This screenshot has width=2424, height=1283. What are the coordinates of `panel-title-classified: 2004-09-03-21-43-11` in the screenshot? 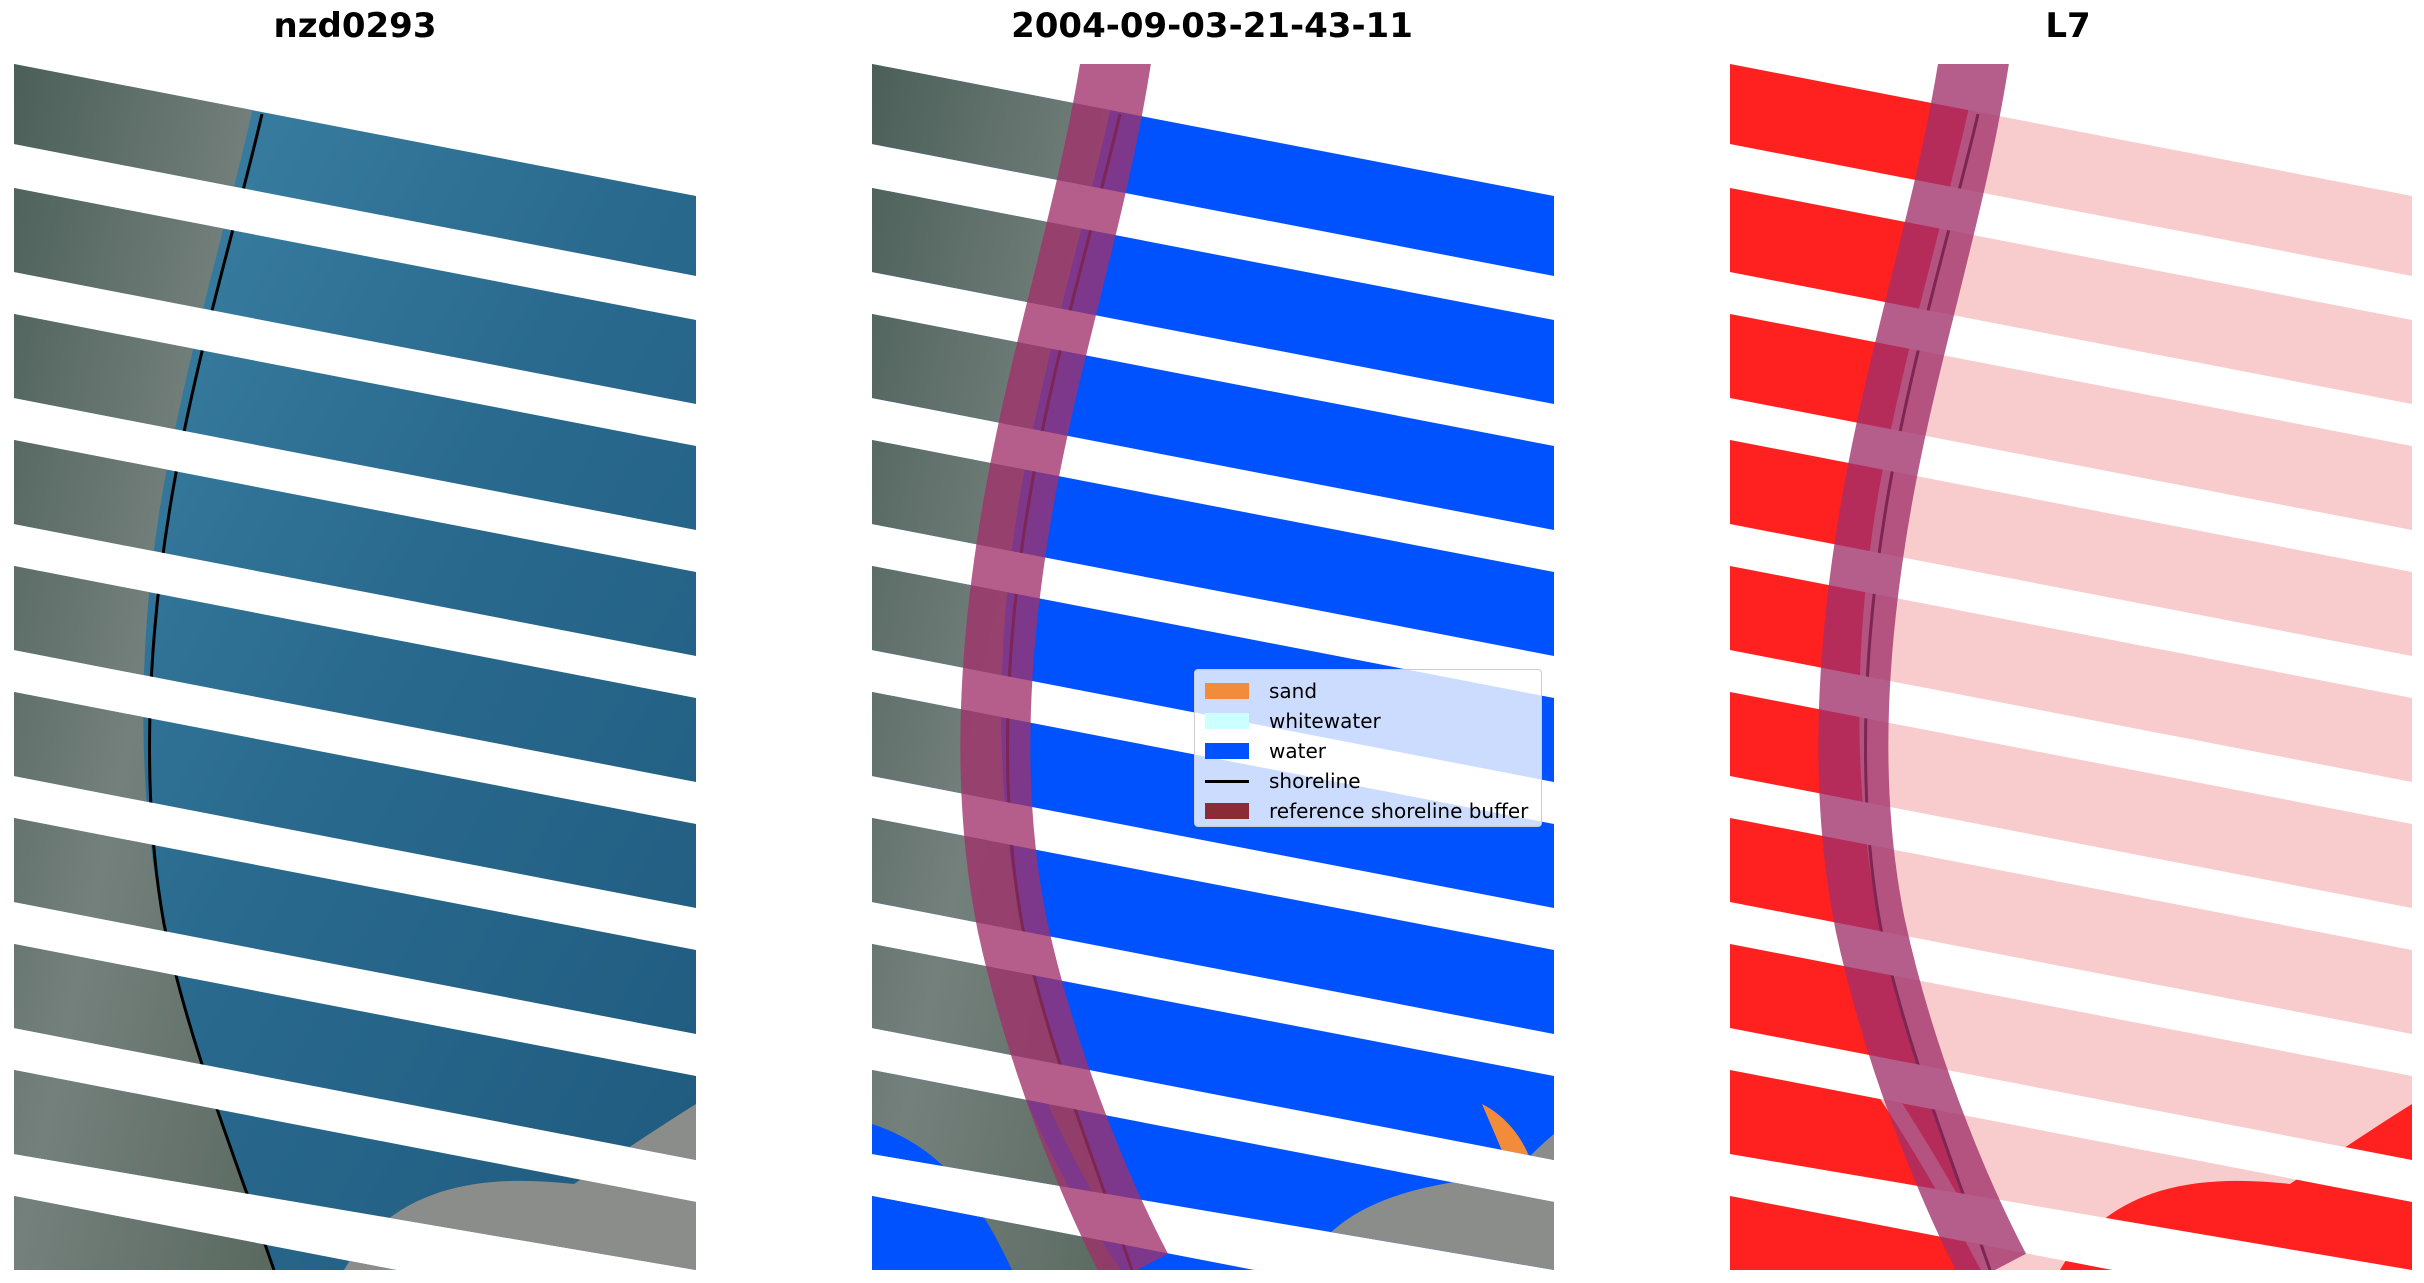 It's located at (1212, 26).